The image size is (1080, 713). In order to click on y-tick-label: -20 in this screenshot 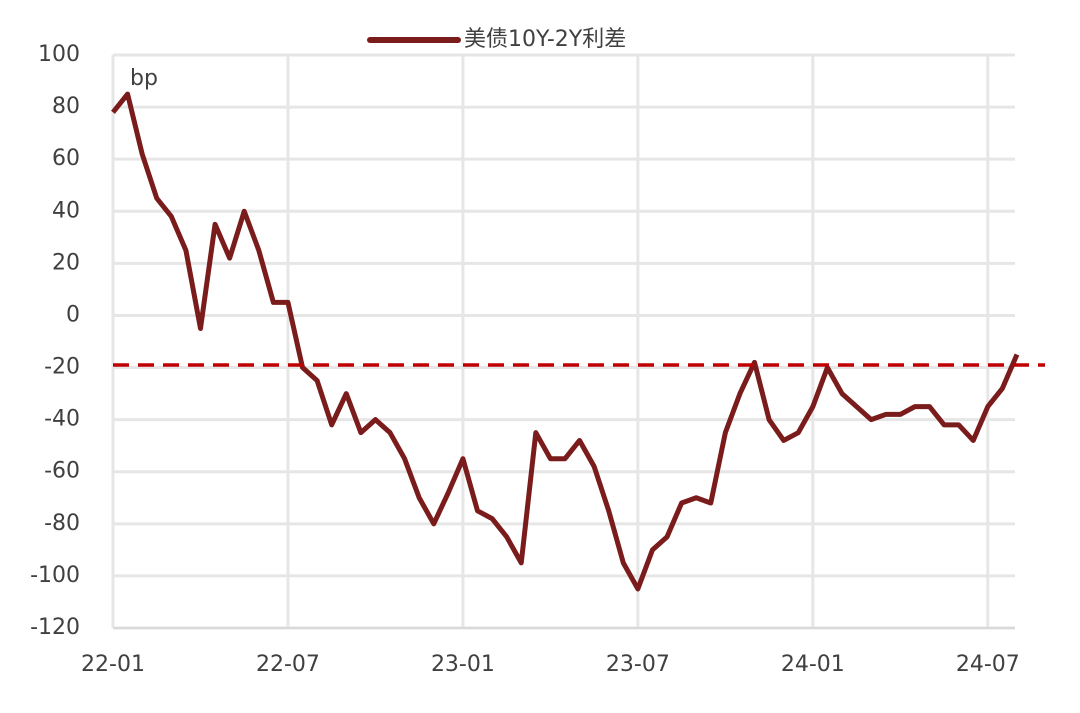, I will do `click(62, 367)`.